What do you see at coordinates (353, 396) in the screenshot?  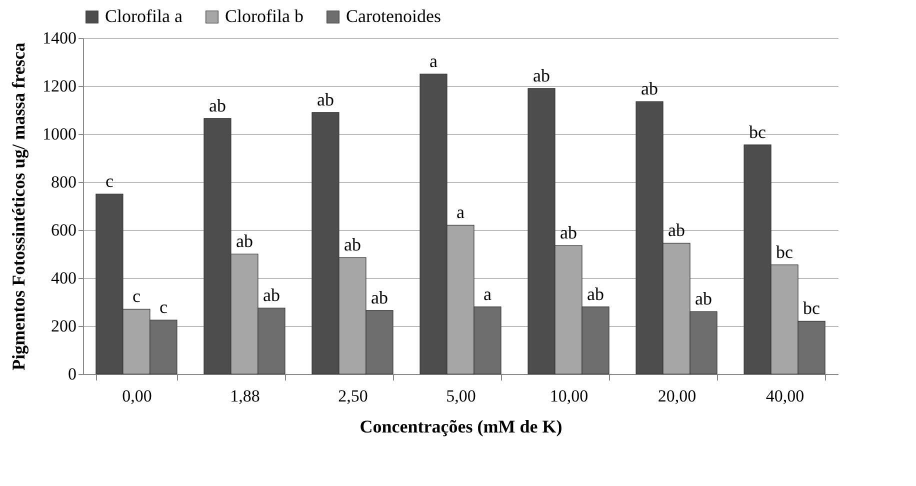 I see `x-tick-label: 2,50` at bounding box center [353, 396].